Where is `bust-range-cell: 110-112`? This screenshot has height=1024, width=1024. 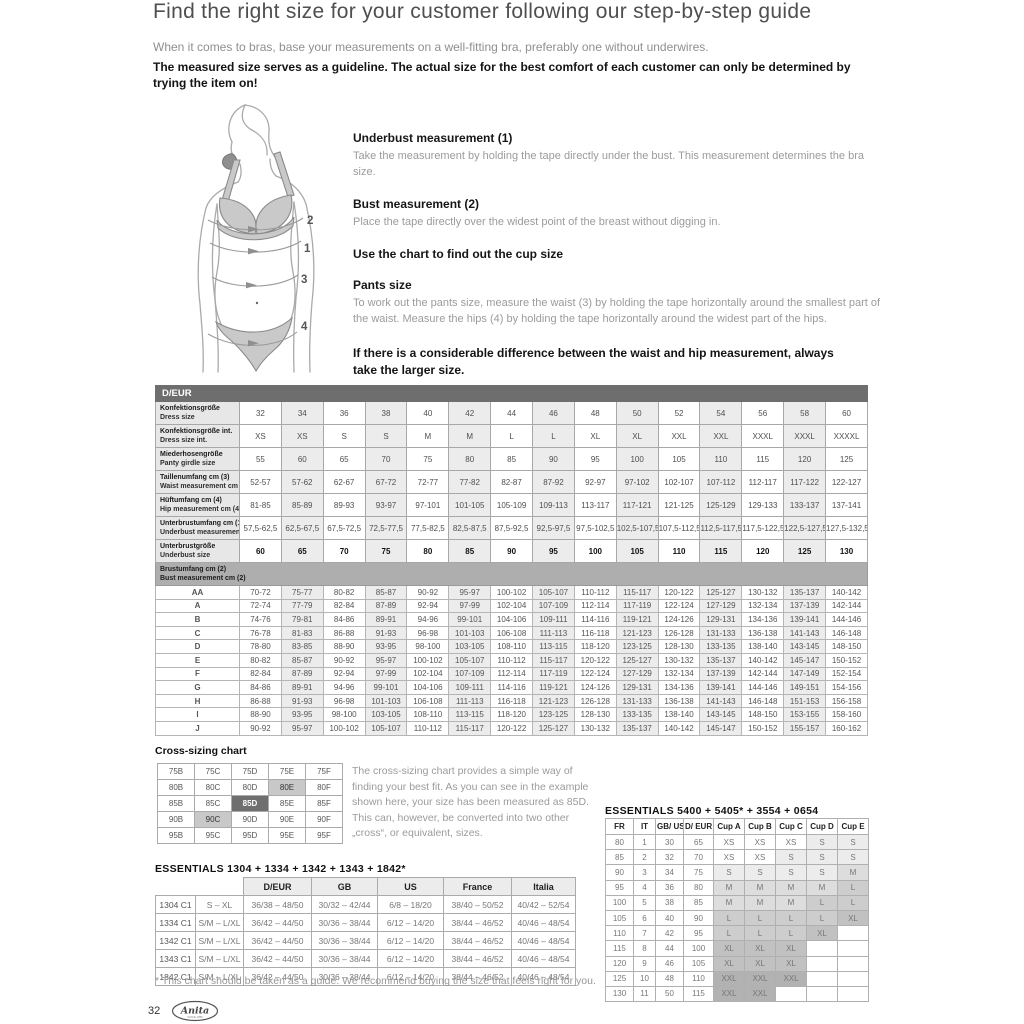
bust-range-cell: 110-112 is located at coordinates (595, 592).